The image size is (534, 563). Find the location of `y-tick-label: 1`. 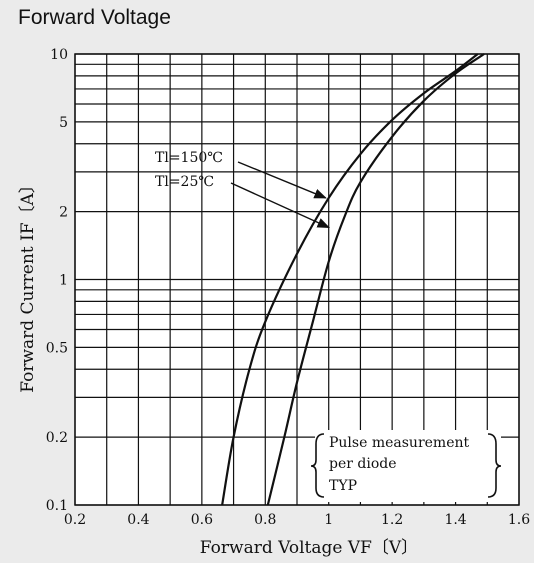

y-tick-label: 1 is located at coordinates (63, 281).